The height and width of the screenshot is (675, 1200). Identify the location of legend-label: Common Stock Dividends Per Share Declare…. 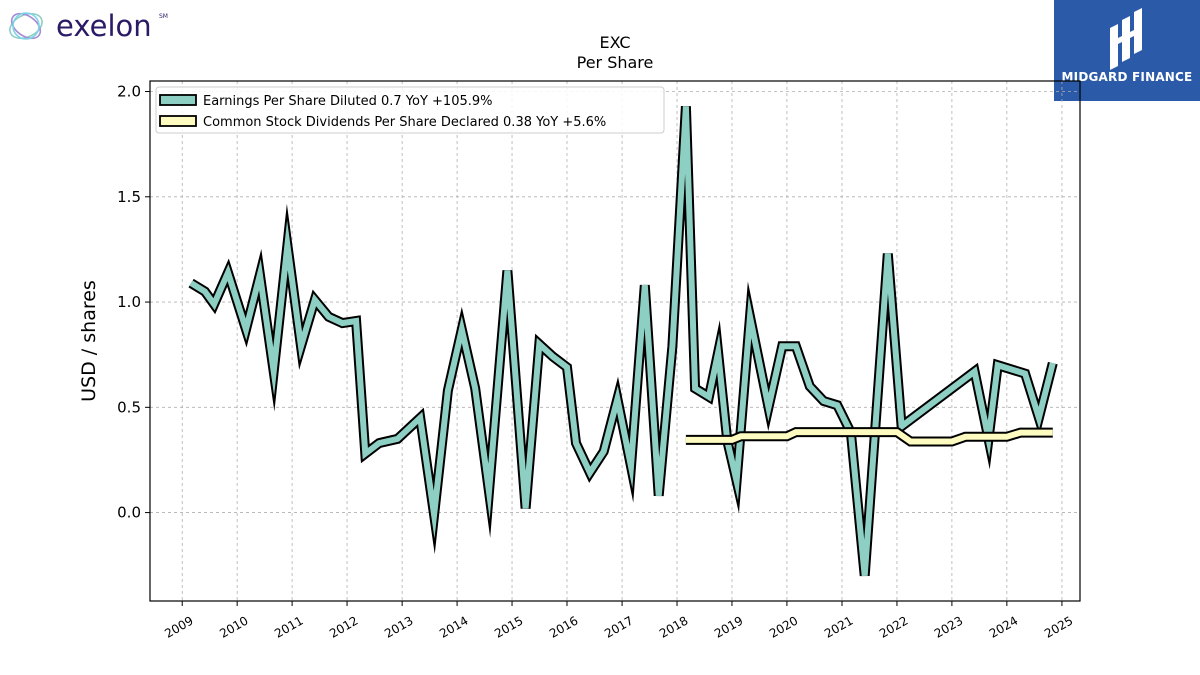
(404, 122).